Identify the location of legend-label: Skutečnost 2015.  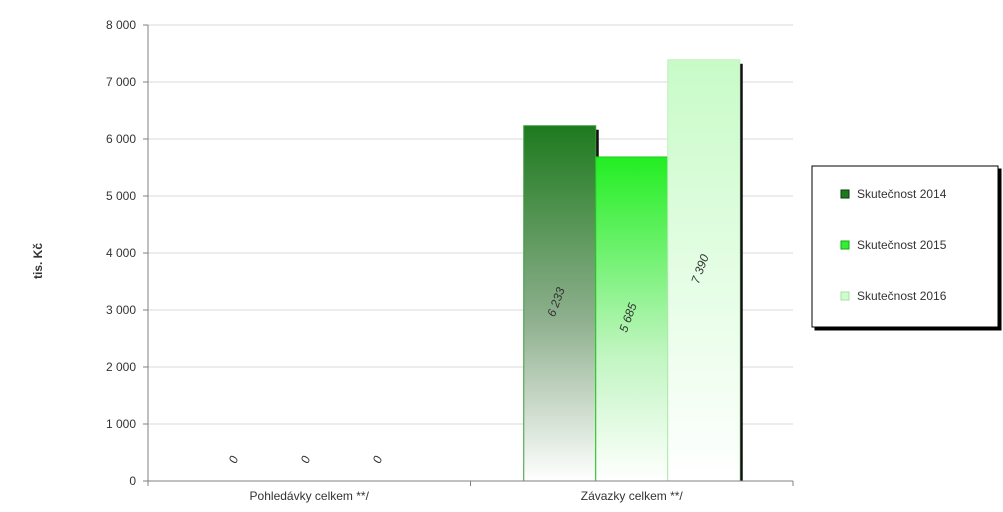
(902, 245).